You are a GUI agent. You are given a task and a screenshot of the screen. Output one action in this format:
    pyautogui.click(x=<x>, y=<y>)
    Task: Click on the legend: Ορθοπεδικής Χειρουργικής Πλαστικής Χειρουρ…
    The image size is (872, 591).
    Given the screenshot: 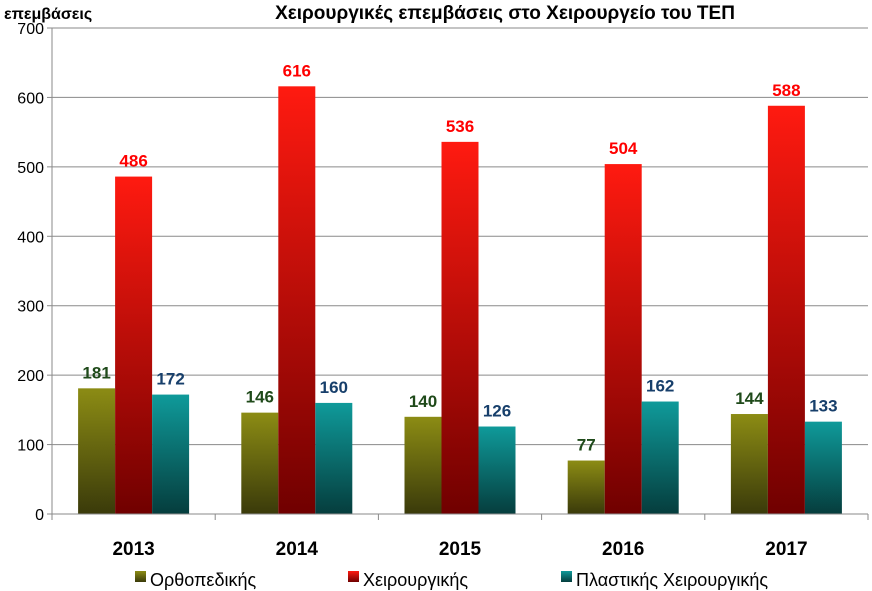 What is the action you would take?
    pyautogui.click(x=451, y=580)
    